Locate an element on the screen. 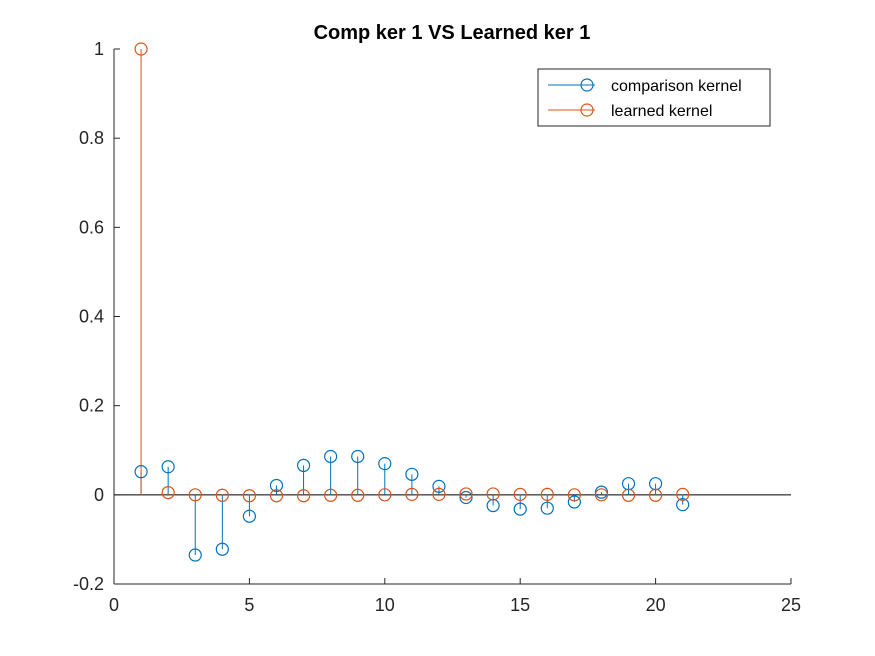  chart-title: Comp ker 1 VS Learned ker 1 is located at coordinates (452, 33).